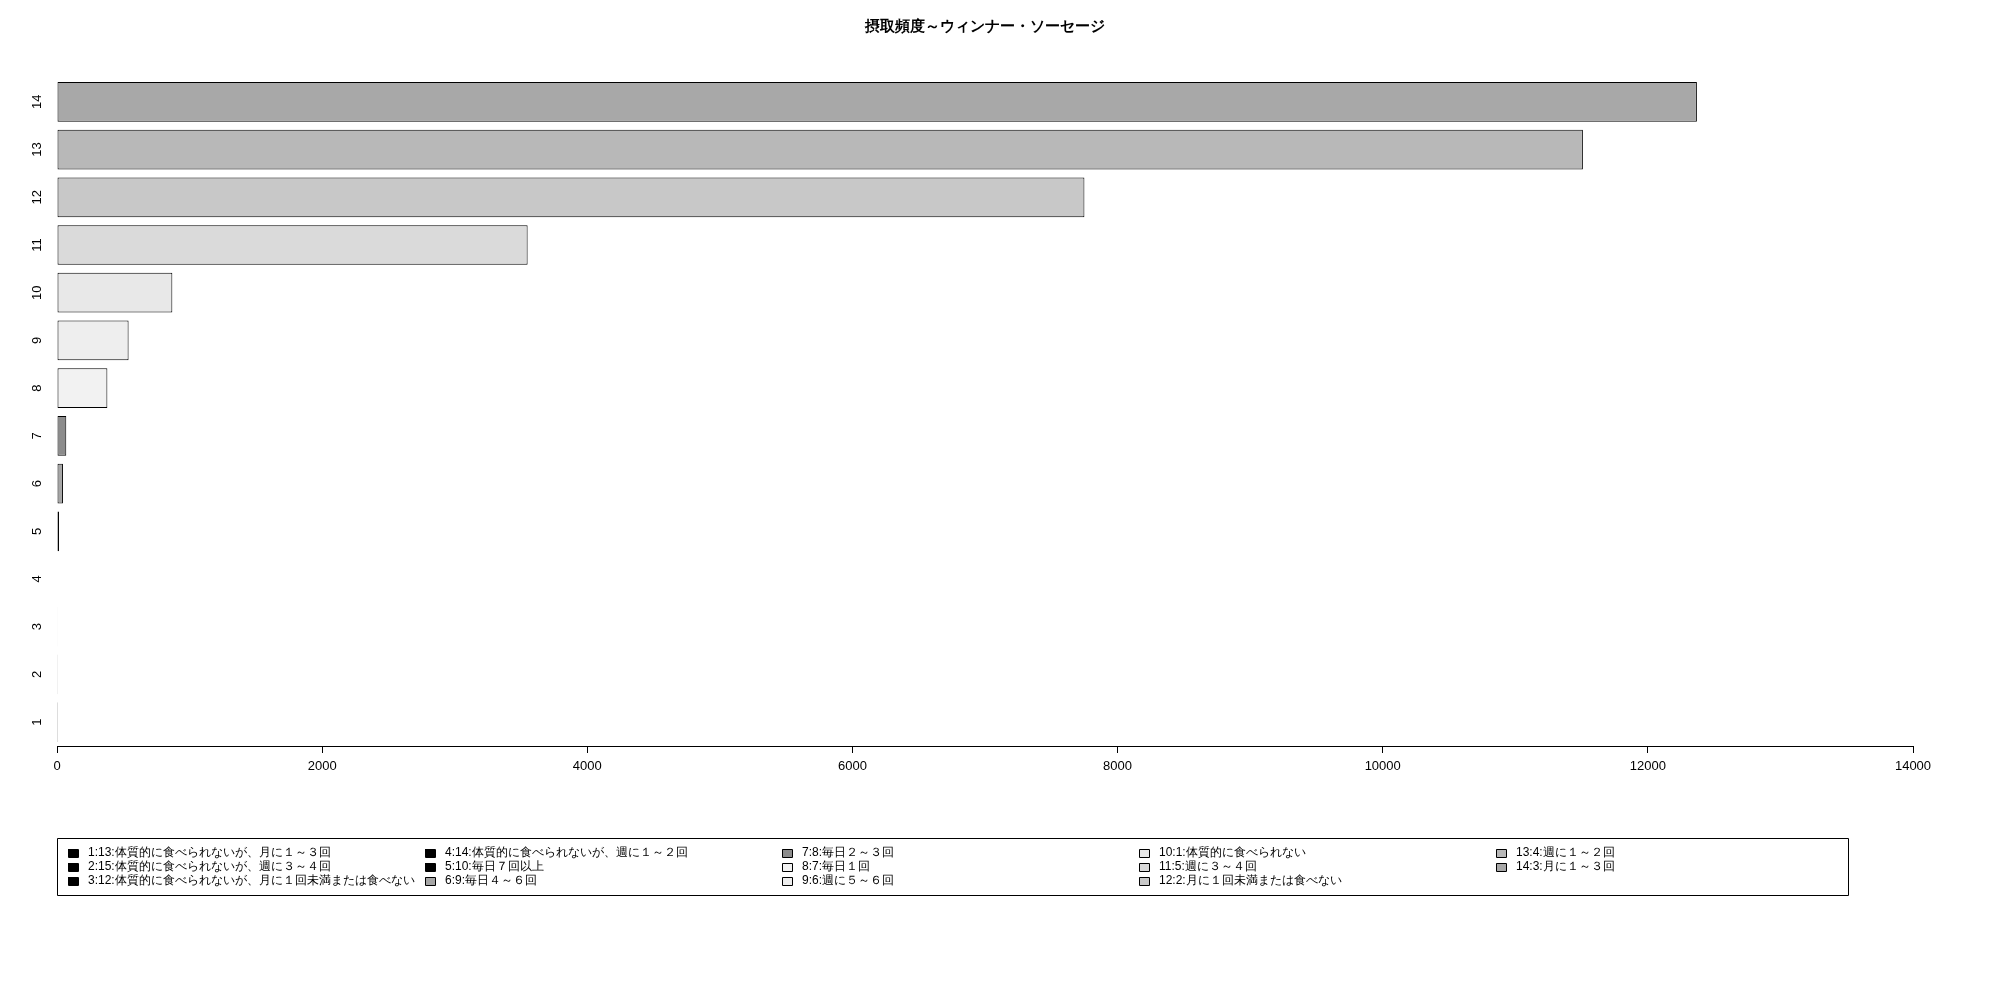 The width and height of the screenshot is (2000, 1000). Describe the element at coordinates (37, 483) in the screenshot. I see `y-tick-label: 6` at that location.